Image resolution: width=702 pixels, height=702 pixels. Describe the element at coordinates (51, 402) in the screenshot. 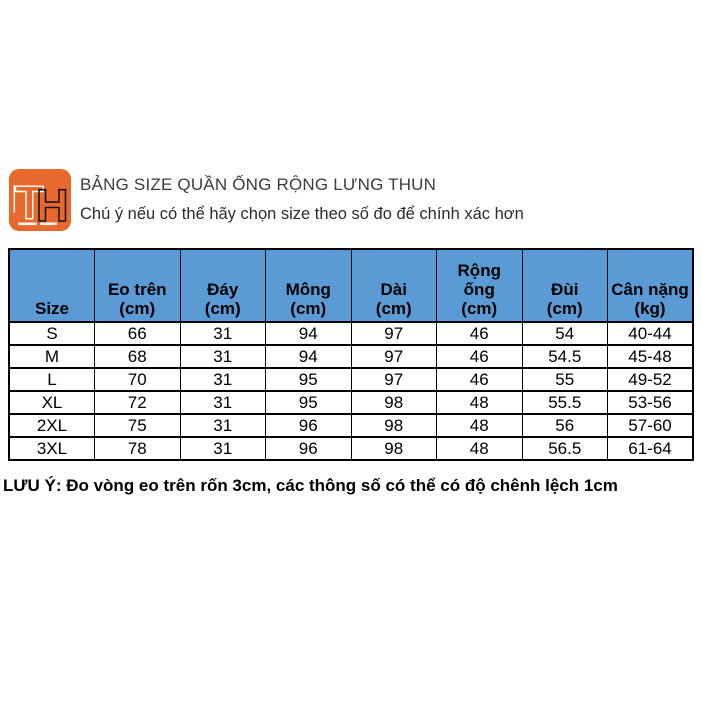

I see `size-cell: XL` at that location.